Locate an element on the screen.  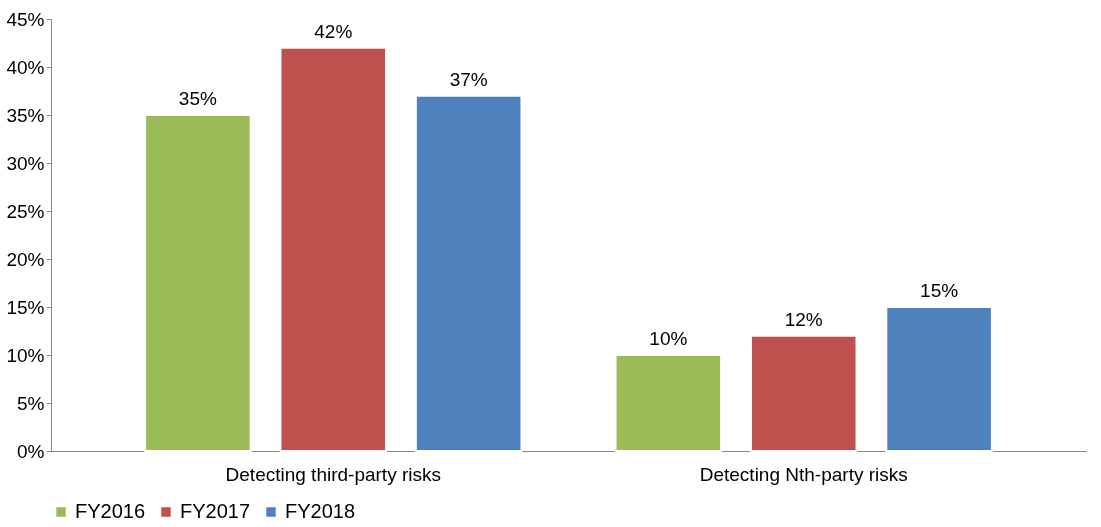
y-tick-label: 0% is located at coordinates (31, 451).